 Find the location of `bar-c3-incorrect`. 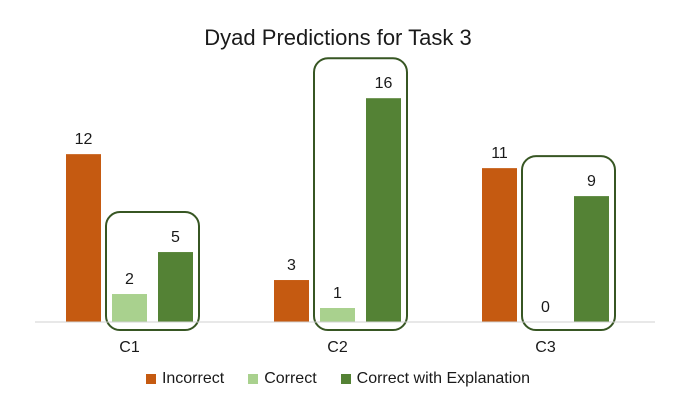

bar-c3-incorrect is located at coordinates (499, 245).